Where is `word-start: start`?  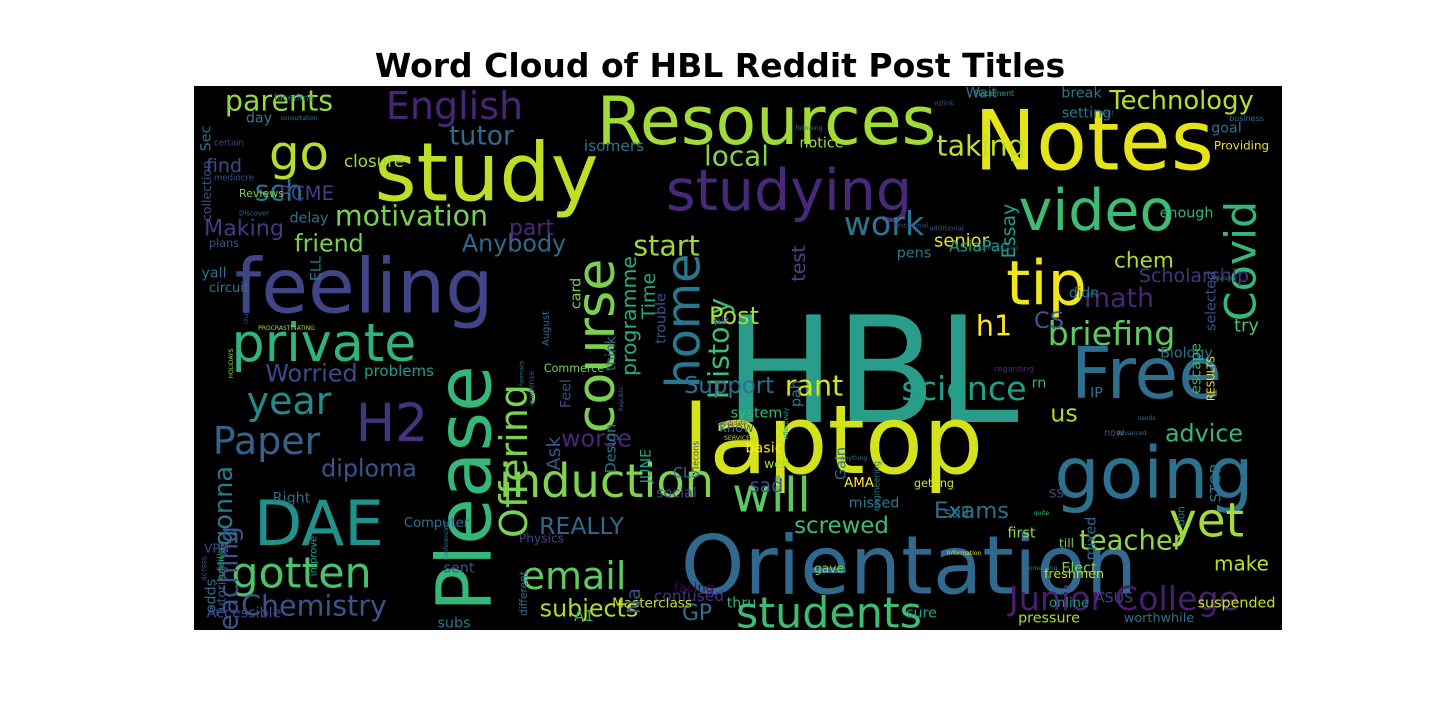
word-start: start is located at coordinates (666, 246).